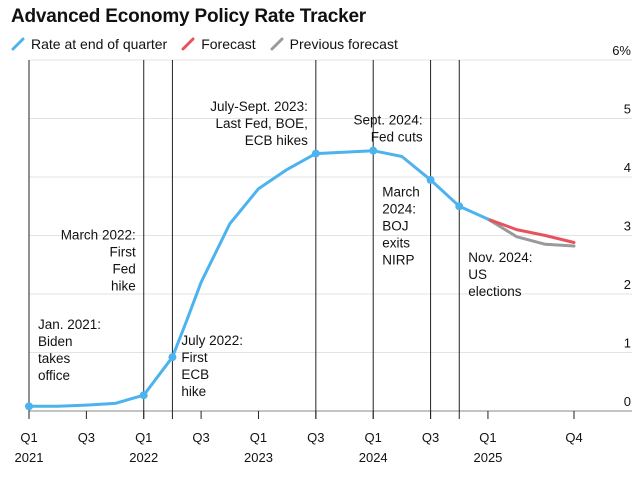  Describe the element at coordinates (627, 343) in the screenshot. I see `y-tick-label: 1` at that location.